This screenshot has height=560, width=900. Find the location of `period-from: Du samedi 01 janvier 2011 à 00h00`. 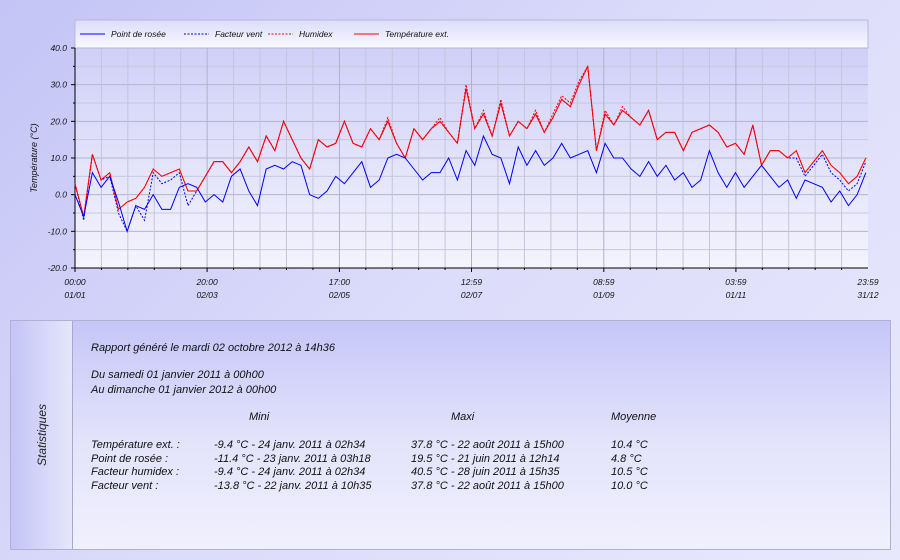

period-from: Du samedi 01 janvier 2011 à 00h00 is located at coordinates (177, 375).